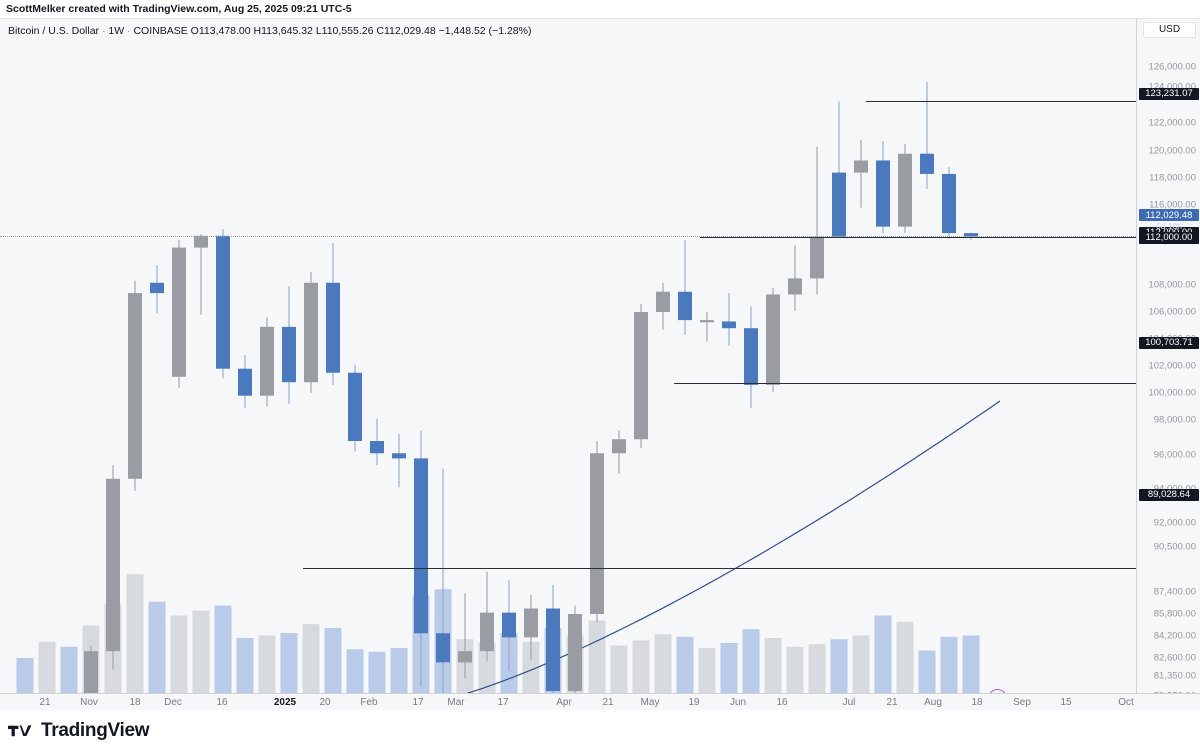 Image resolution: width=1200 pixels, height=751 pixels. I want to click on bar-countdown: 6d 10h, so click(1169, 226).